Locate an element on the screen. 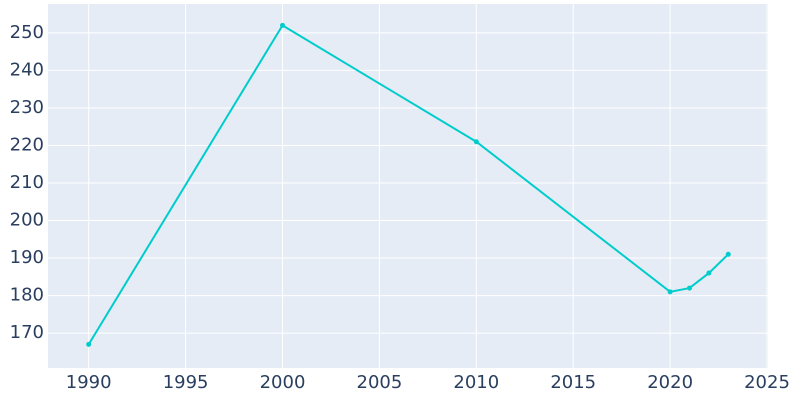 The width and height of the screenshot is (800, 400). y-tick-label: 210 is located at coordinates (27, 182).